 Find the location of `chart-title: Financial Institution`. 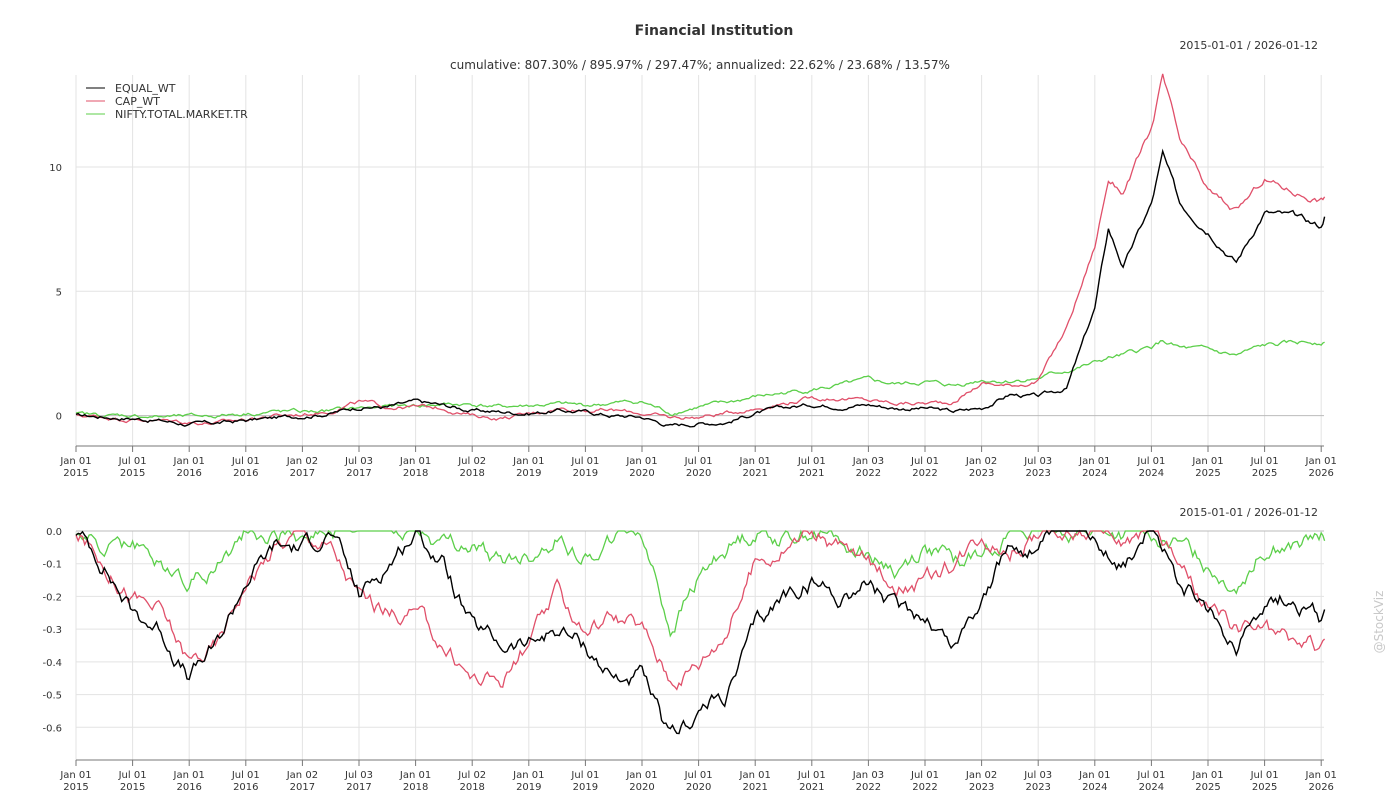

chart-title: Financial Institution is located at coordinates (714, 31).